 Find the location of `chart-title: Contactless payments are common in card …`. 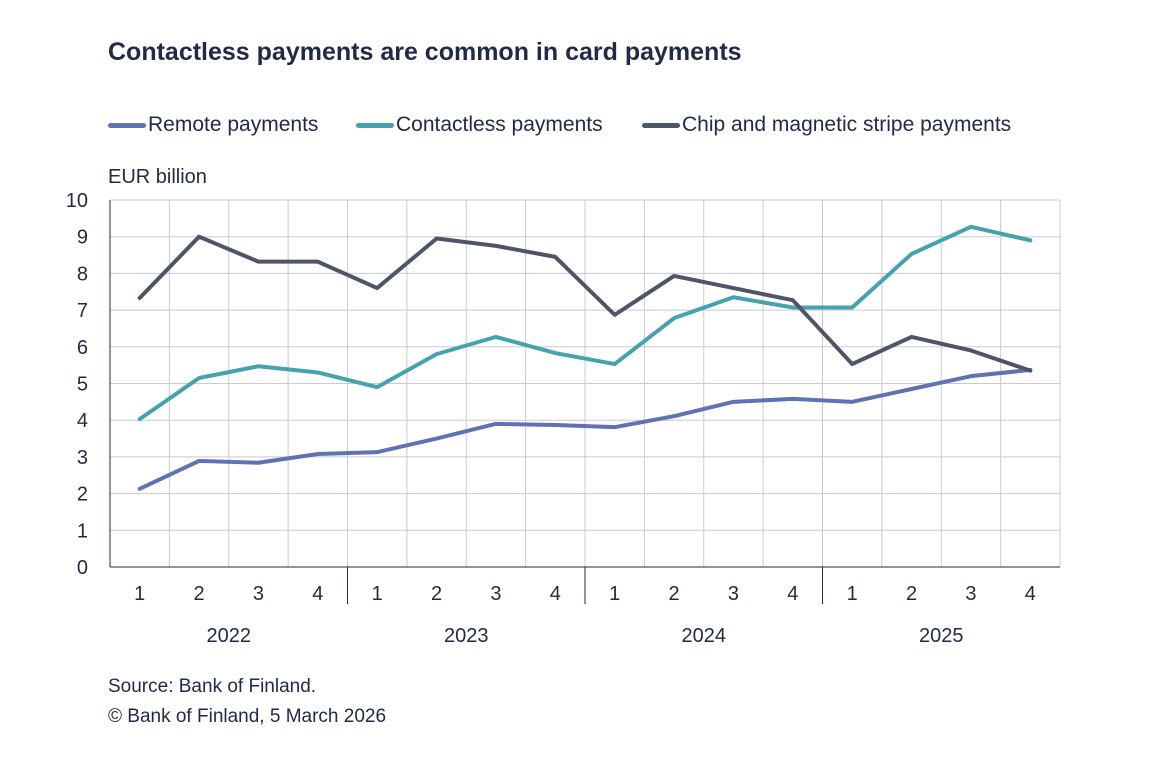

chart-title: Contactless payments are common in card … is located at coordinates (425, 52).